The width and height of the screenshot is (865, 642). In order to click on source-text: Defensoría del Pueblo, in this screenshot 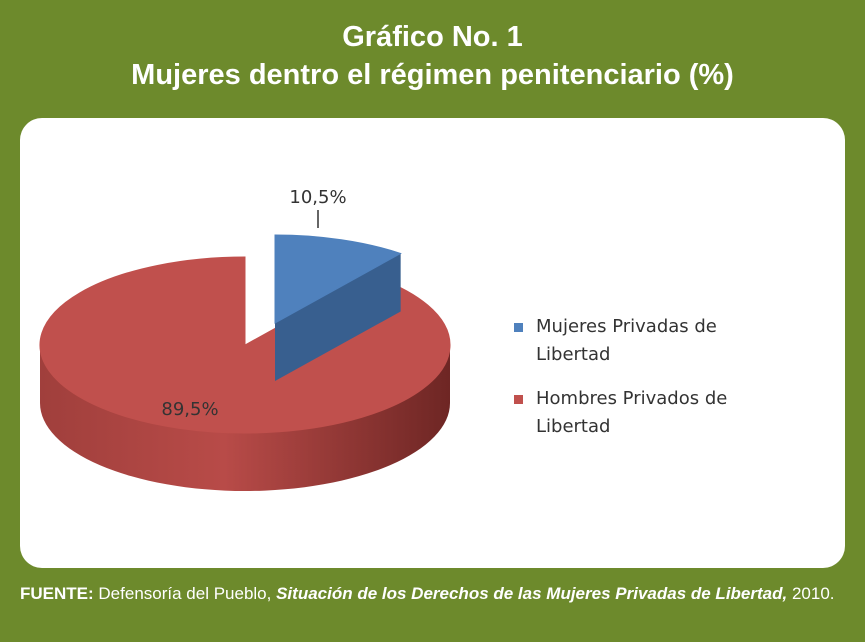, I will do `click(185, 593)`.